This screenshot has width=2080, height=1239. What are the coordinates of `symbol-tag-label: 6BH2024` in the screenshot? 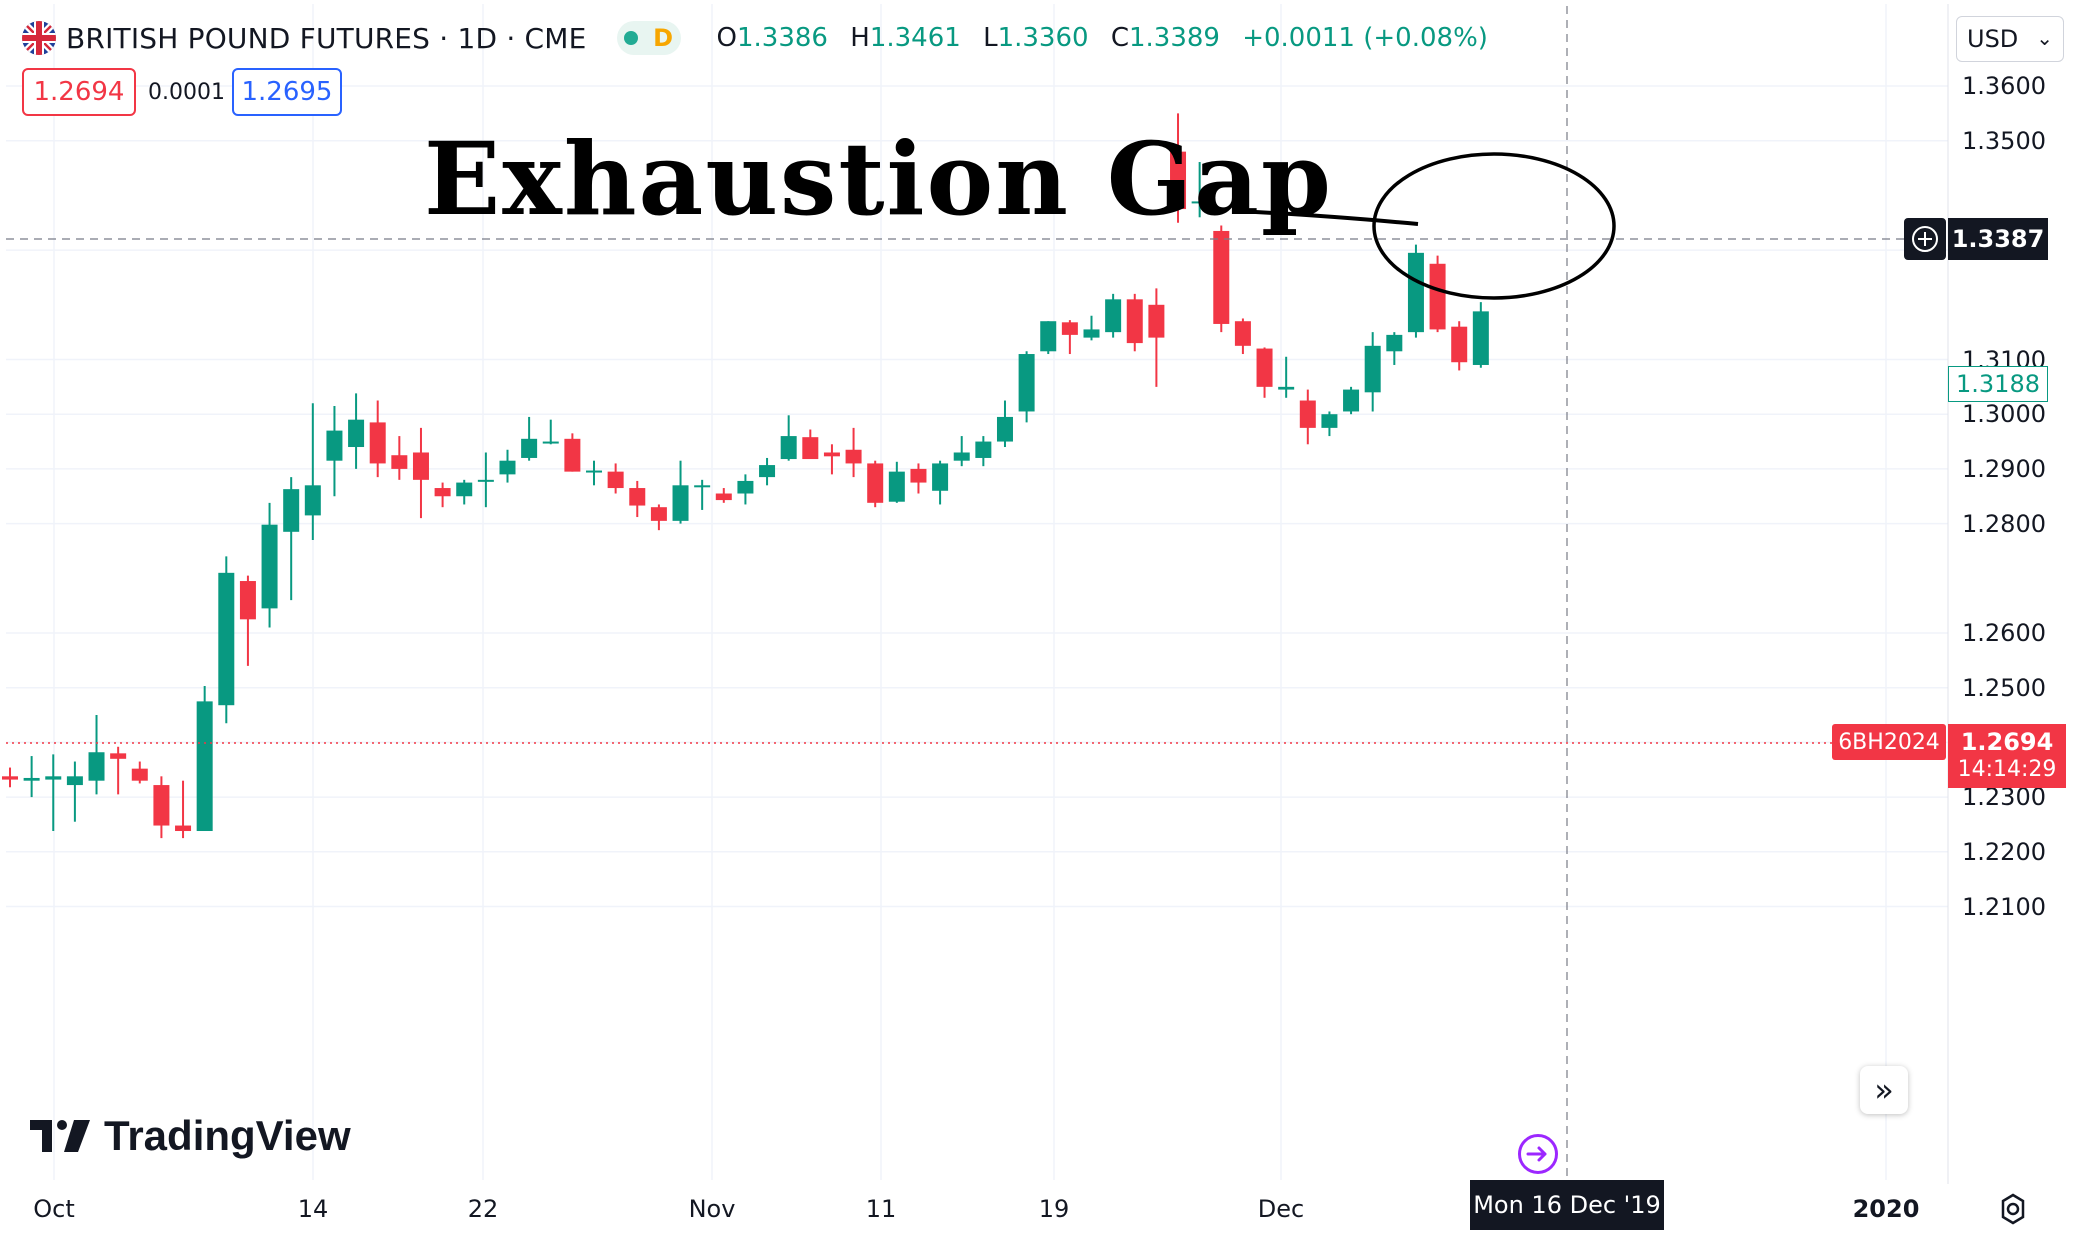 It's located at (1889, 742).